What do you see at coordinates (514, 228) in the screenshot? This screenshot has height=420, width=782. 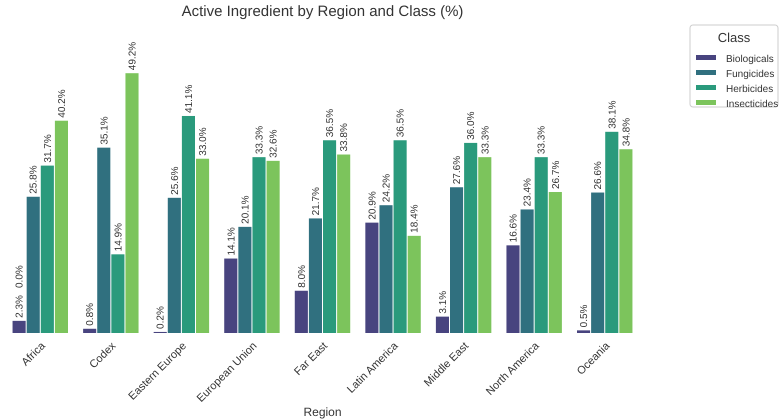 I see `data-label: 16.6%` at bounding box center [514, 228].